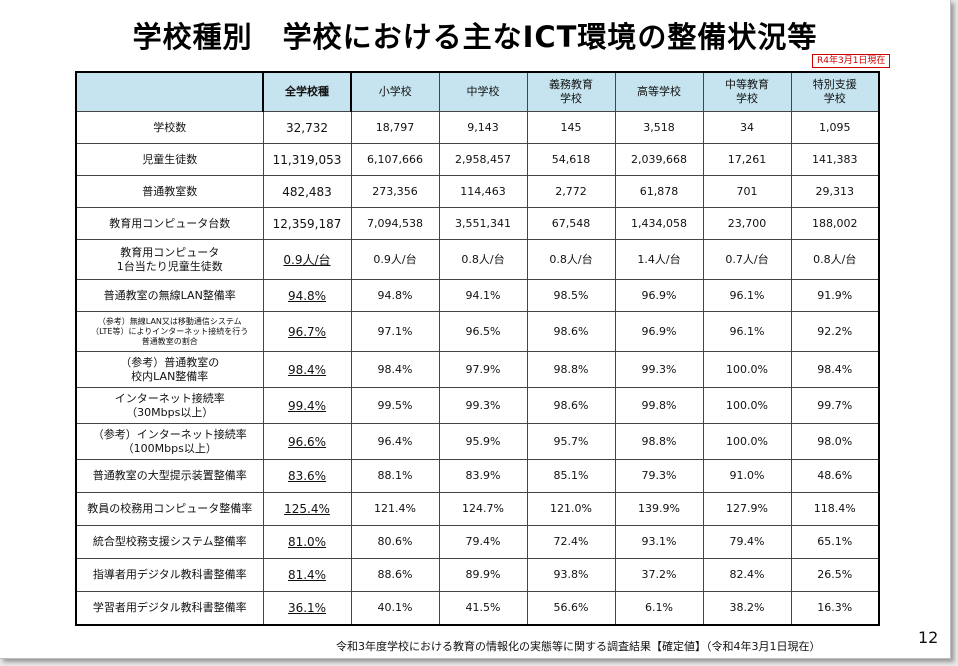  I want to click on cell-value: 3,551,341, so click(483, 223).